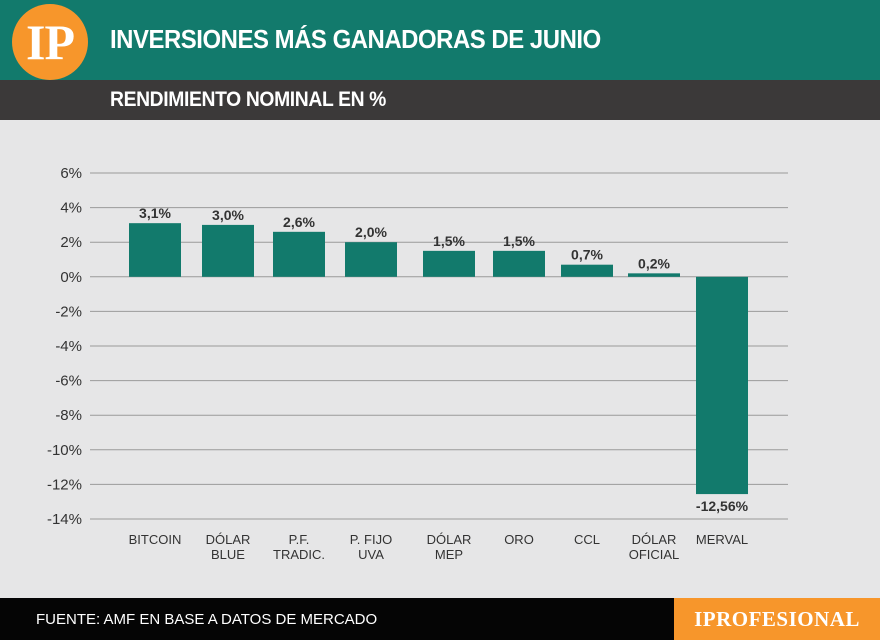 The height and width of the screenshot is (640, 880). Describe the element at coordinates (71, 242) in the screenshot. I see `y-tick-label: 2%` at that location.